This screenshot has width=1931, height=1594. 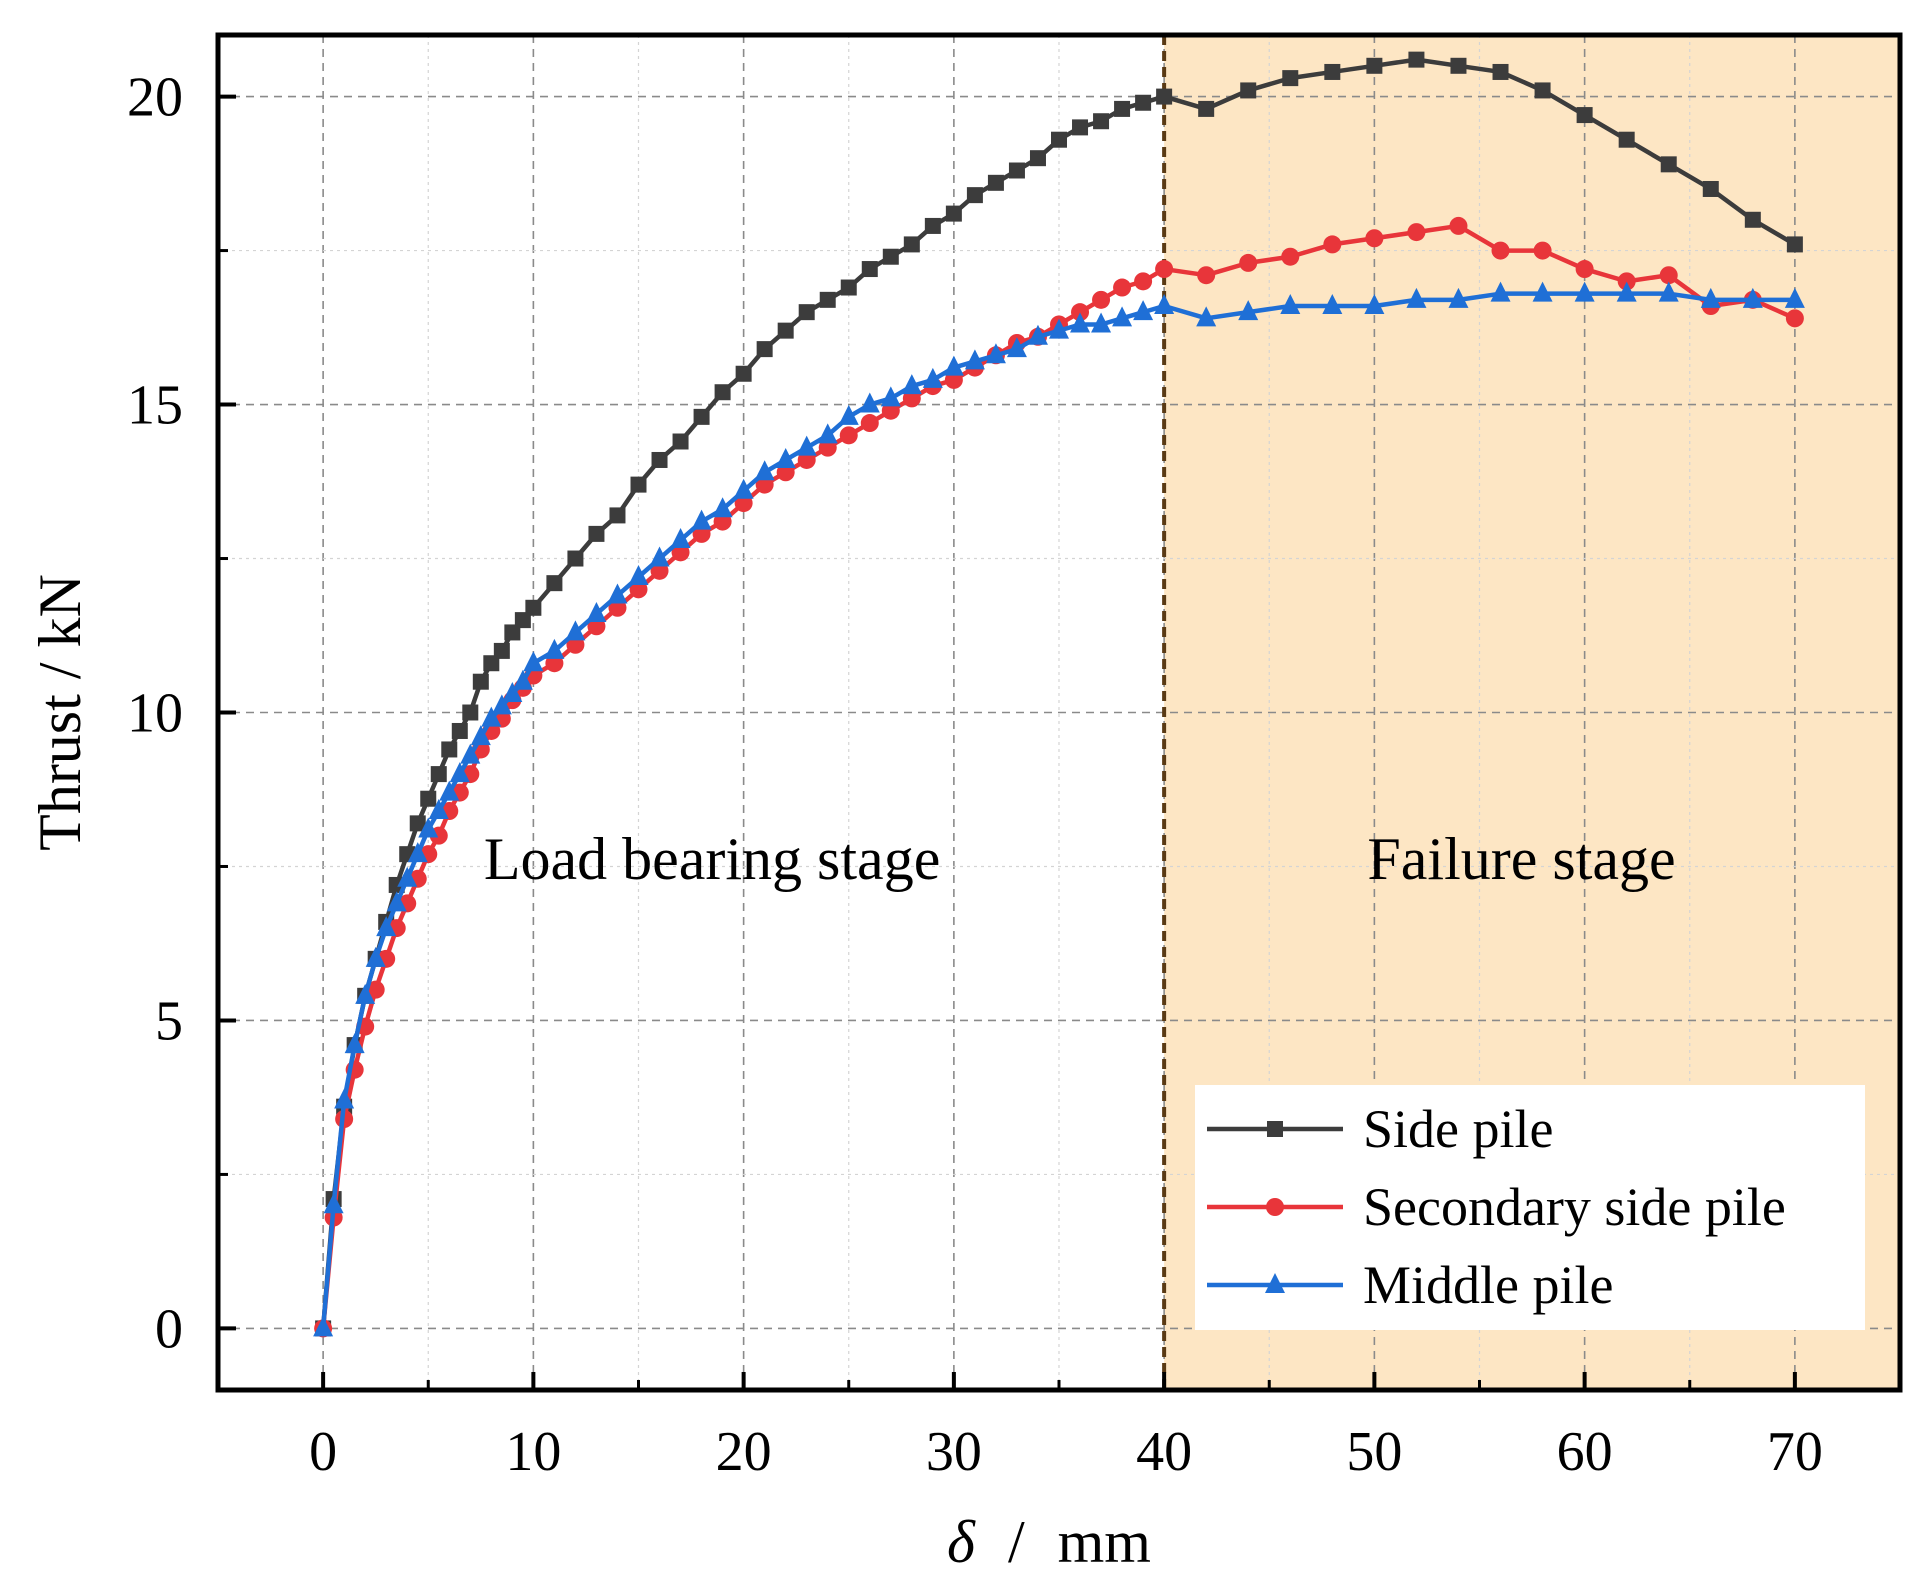 What do you see at coordinates (1104, 1542) in the screenshot?
I see `x-axis-unit: mm` at bounding box center [1104, 1542].